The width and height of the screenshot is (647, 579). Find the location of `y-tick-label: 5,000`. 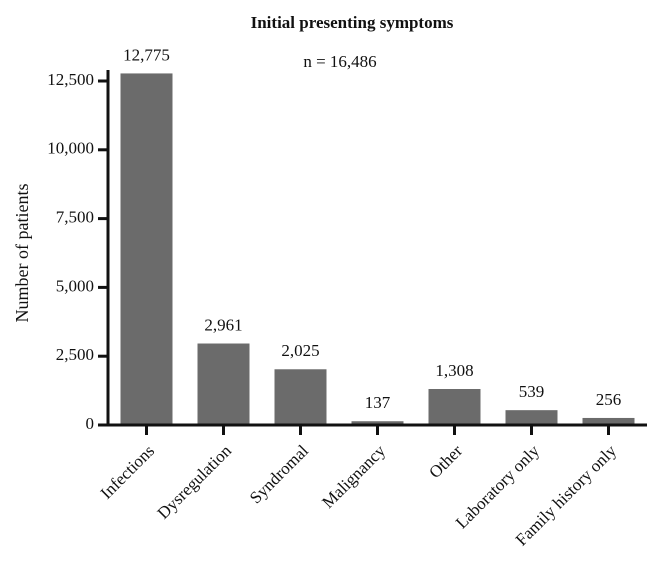

y-tick-label: 5,000 is located at coordinates (75, 285).